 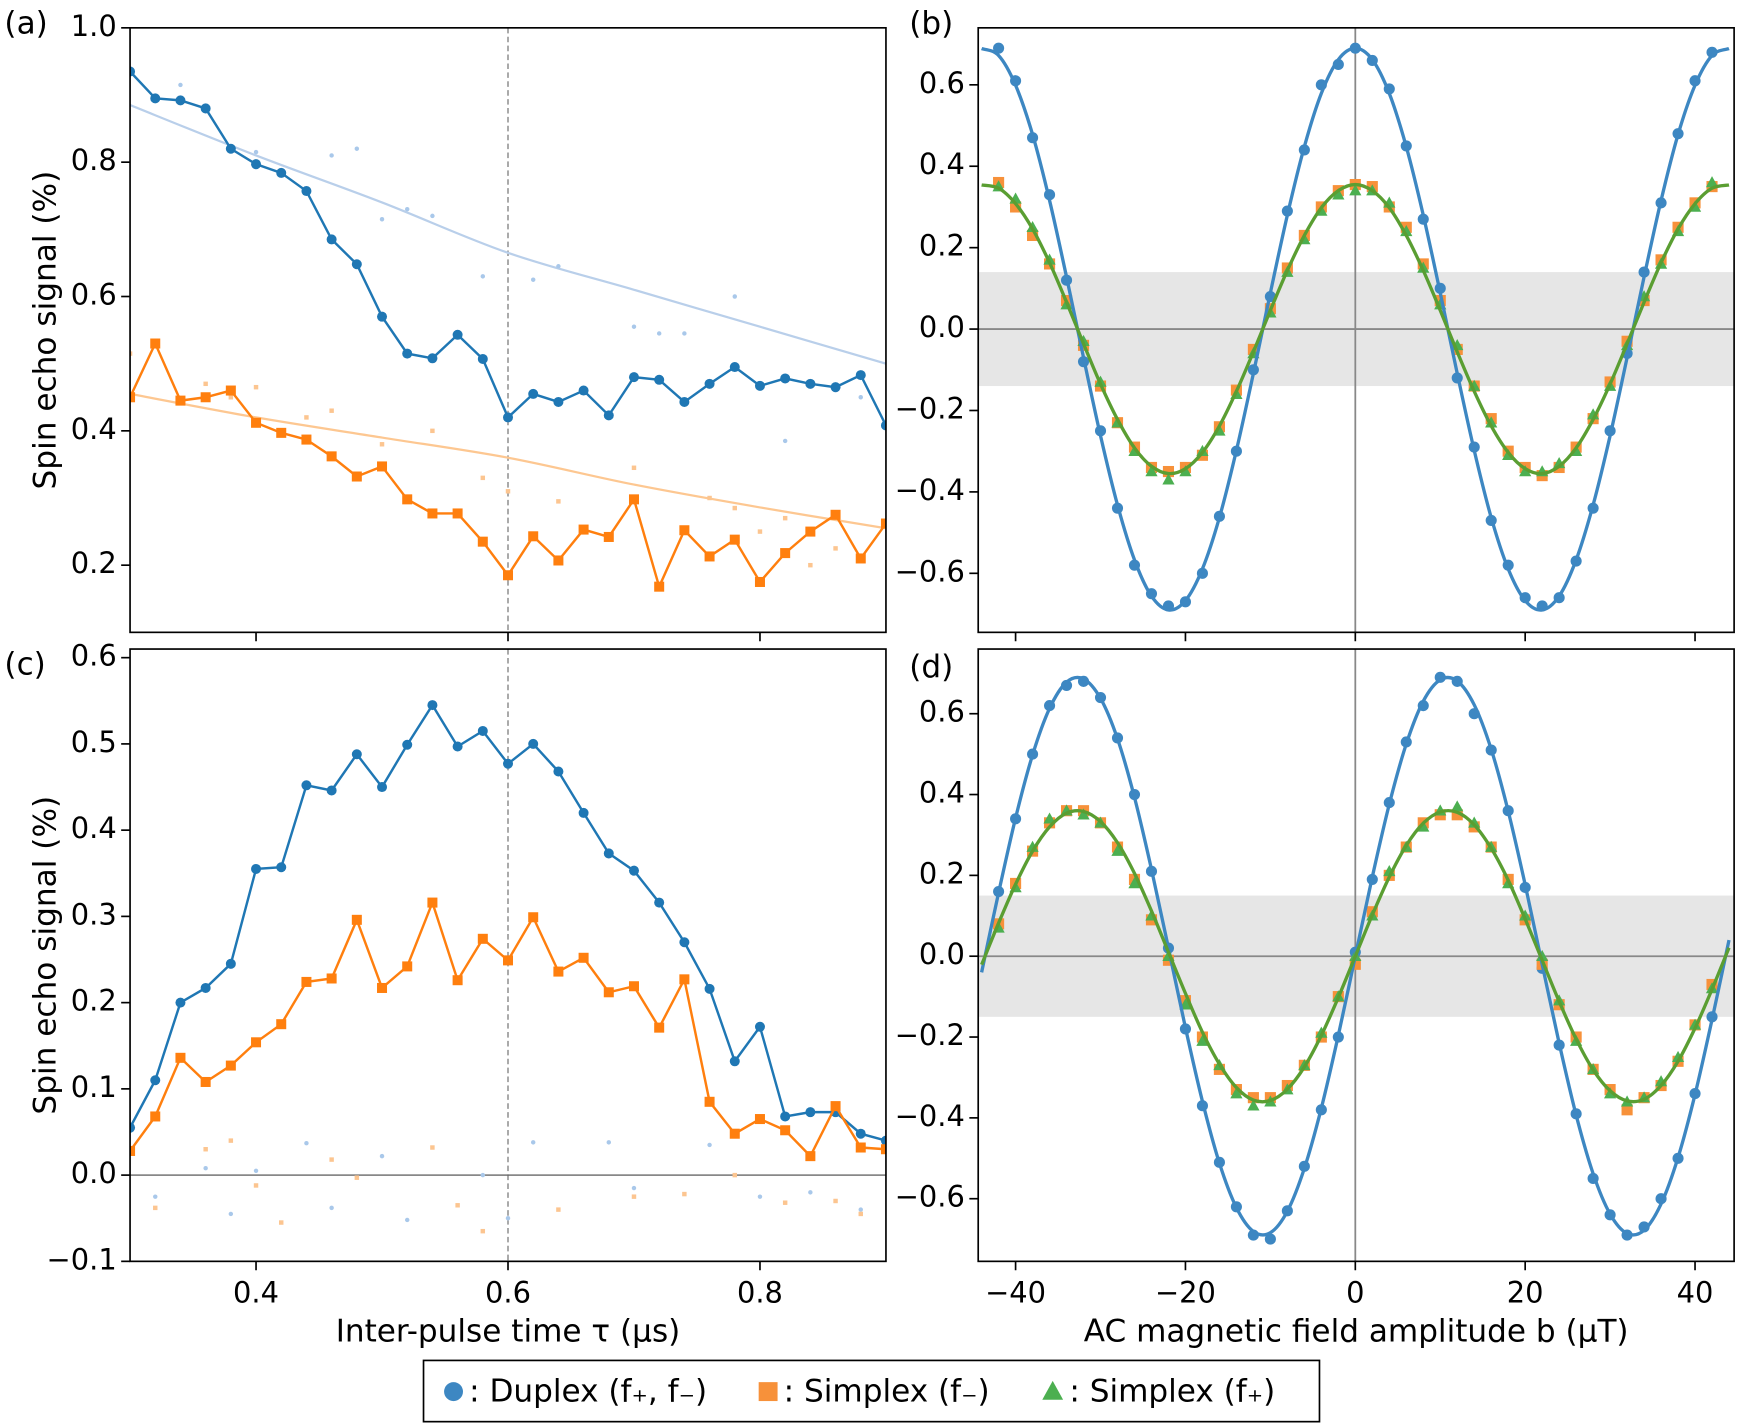 I want to click on x-tick-label: −40, so click(x=1015, y=1293).